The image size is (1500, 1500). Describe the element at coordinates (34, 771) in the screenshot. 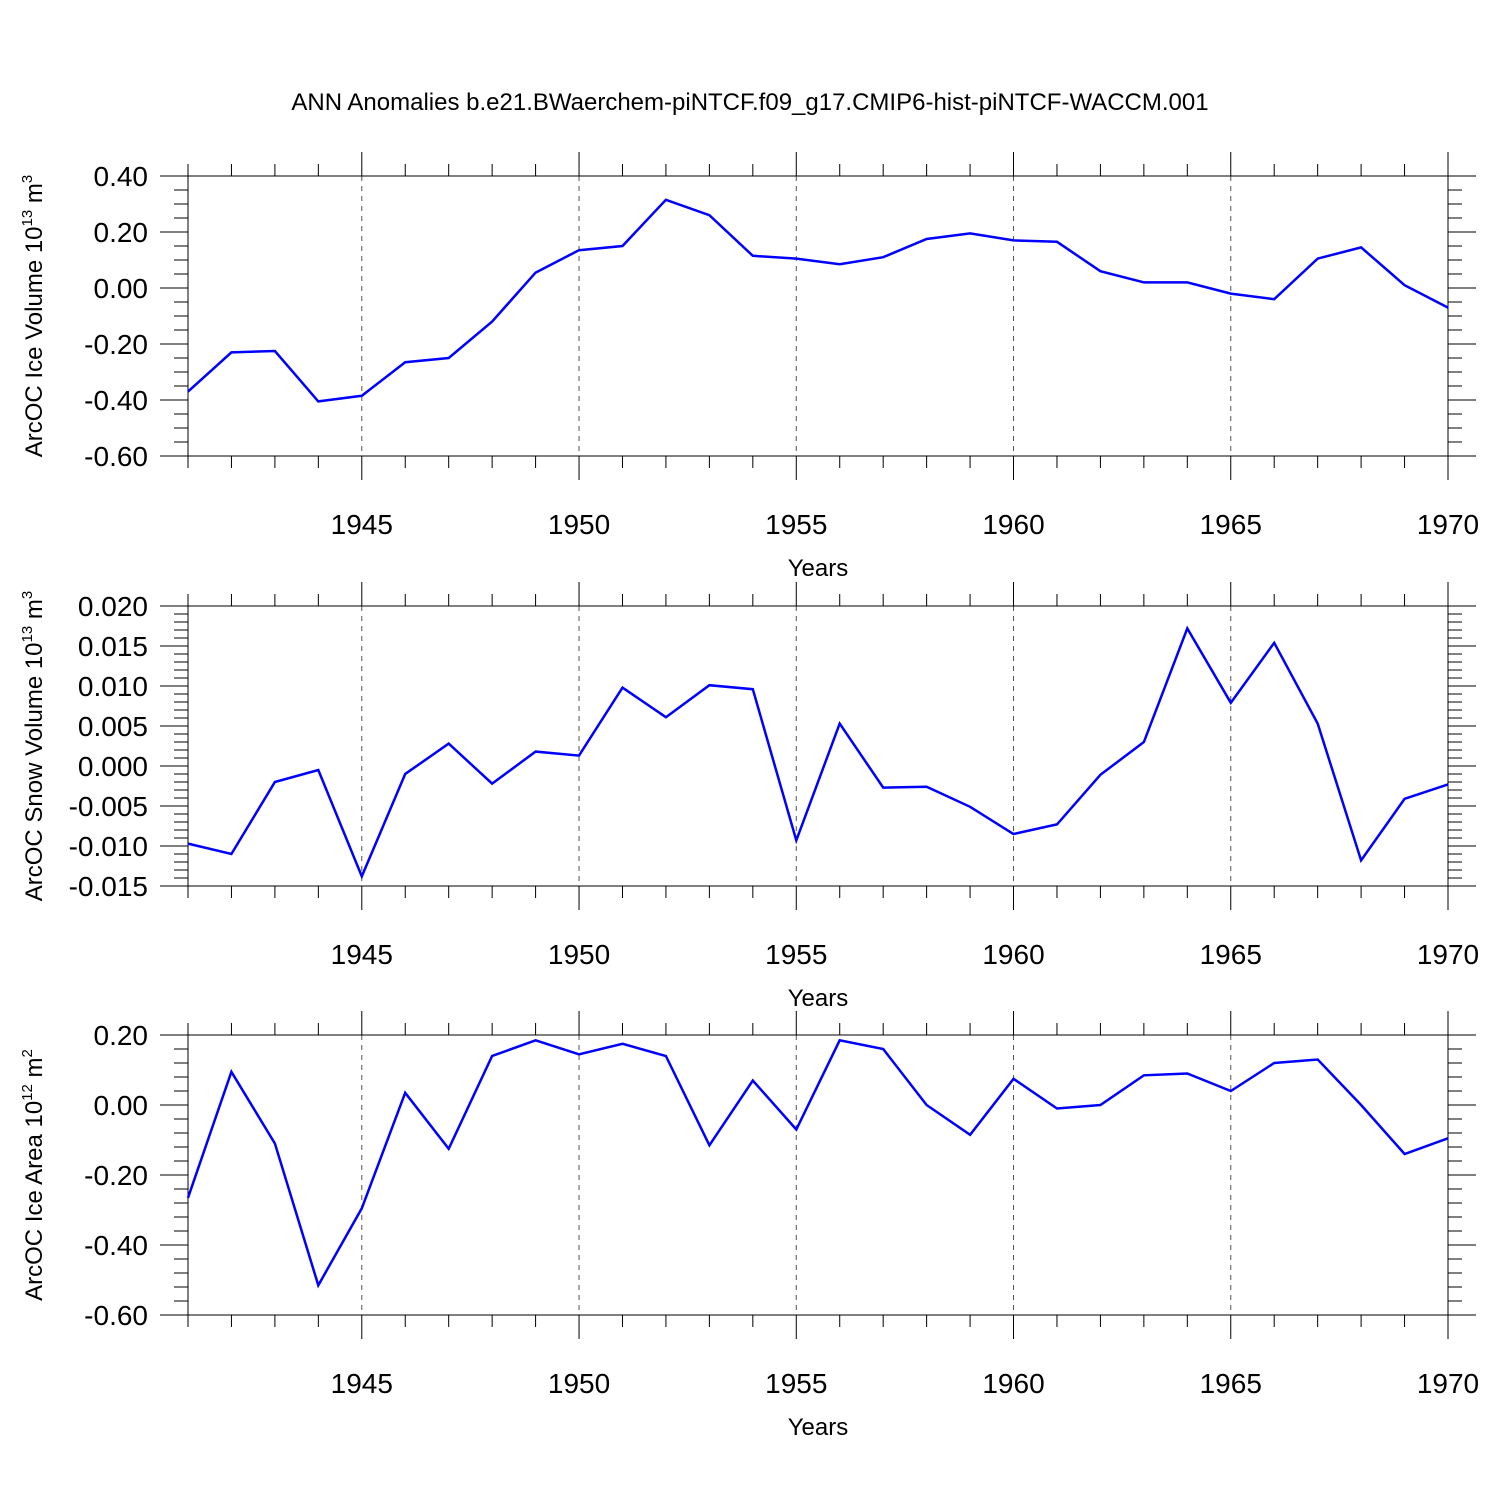

I see `y-axis-label-main: ArcOC Snow Volume 10` at that location.